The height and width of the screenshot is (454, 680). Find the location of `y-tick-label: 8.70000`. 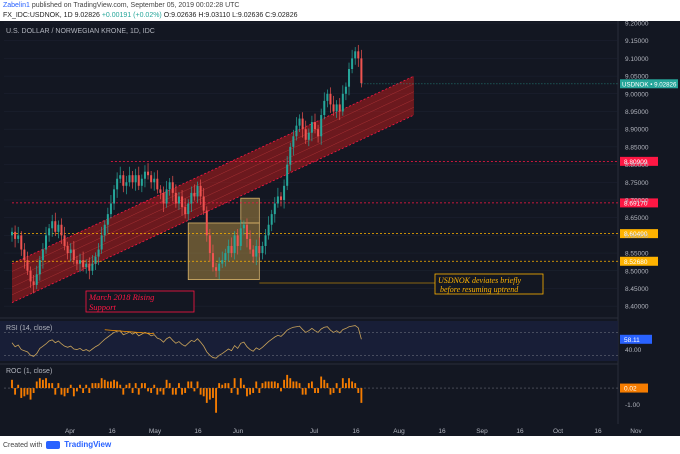

y-tick-label: 8.70000 is located at coordinates (637, 200).